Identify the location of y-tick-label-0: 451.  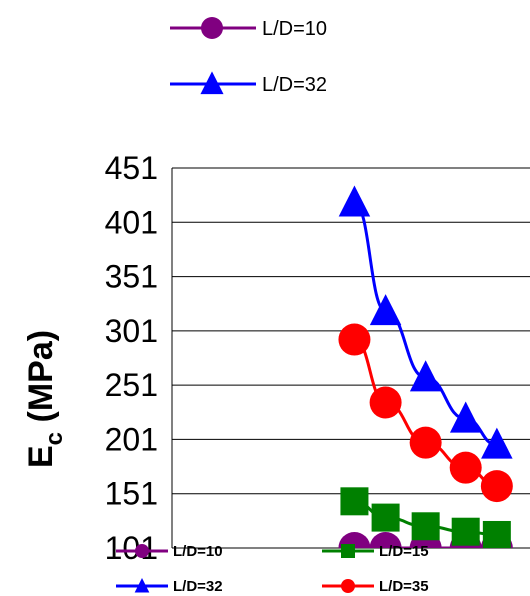
(131, 168).